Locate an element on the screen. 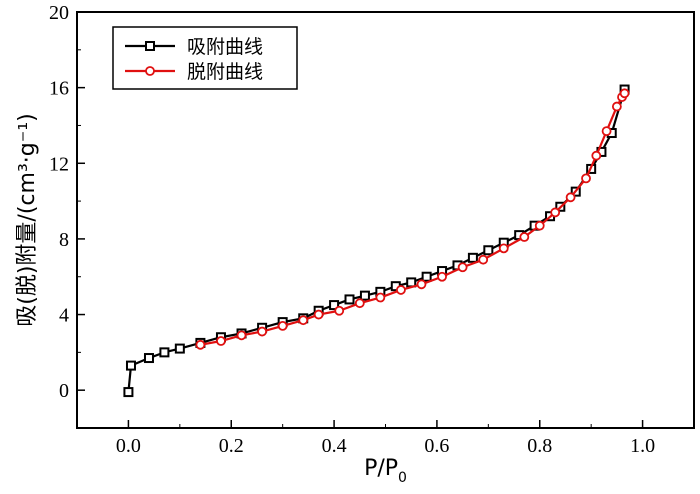  x-tick-label: 0.0 is located at coordinates (128, 446).